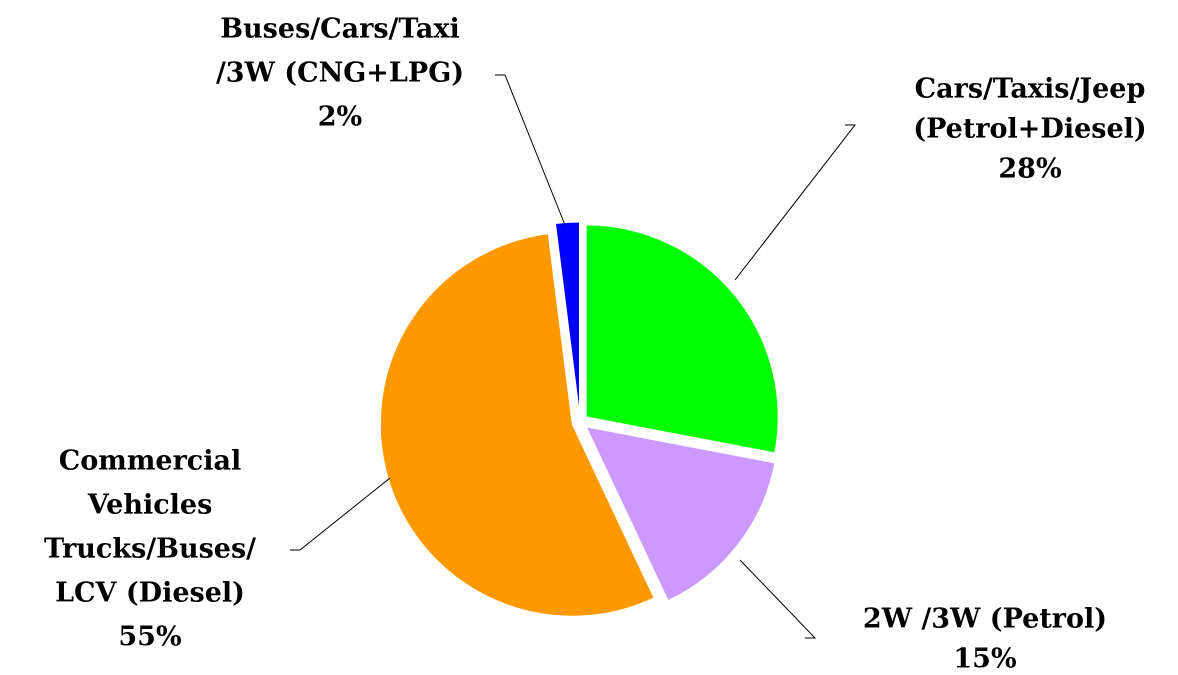 The image size is (1178, 675). I want to click on slice-label: Trucks/Buses/, so click(150, 549).